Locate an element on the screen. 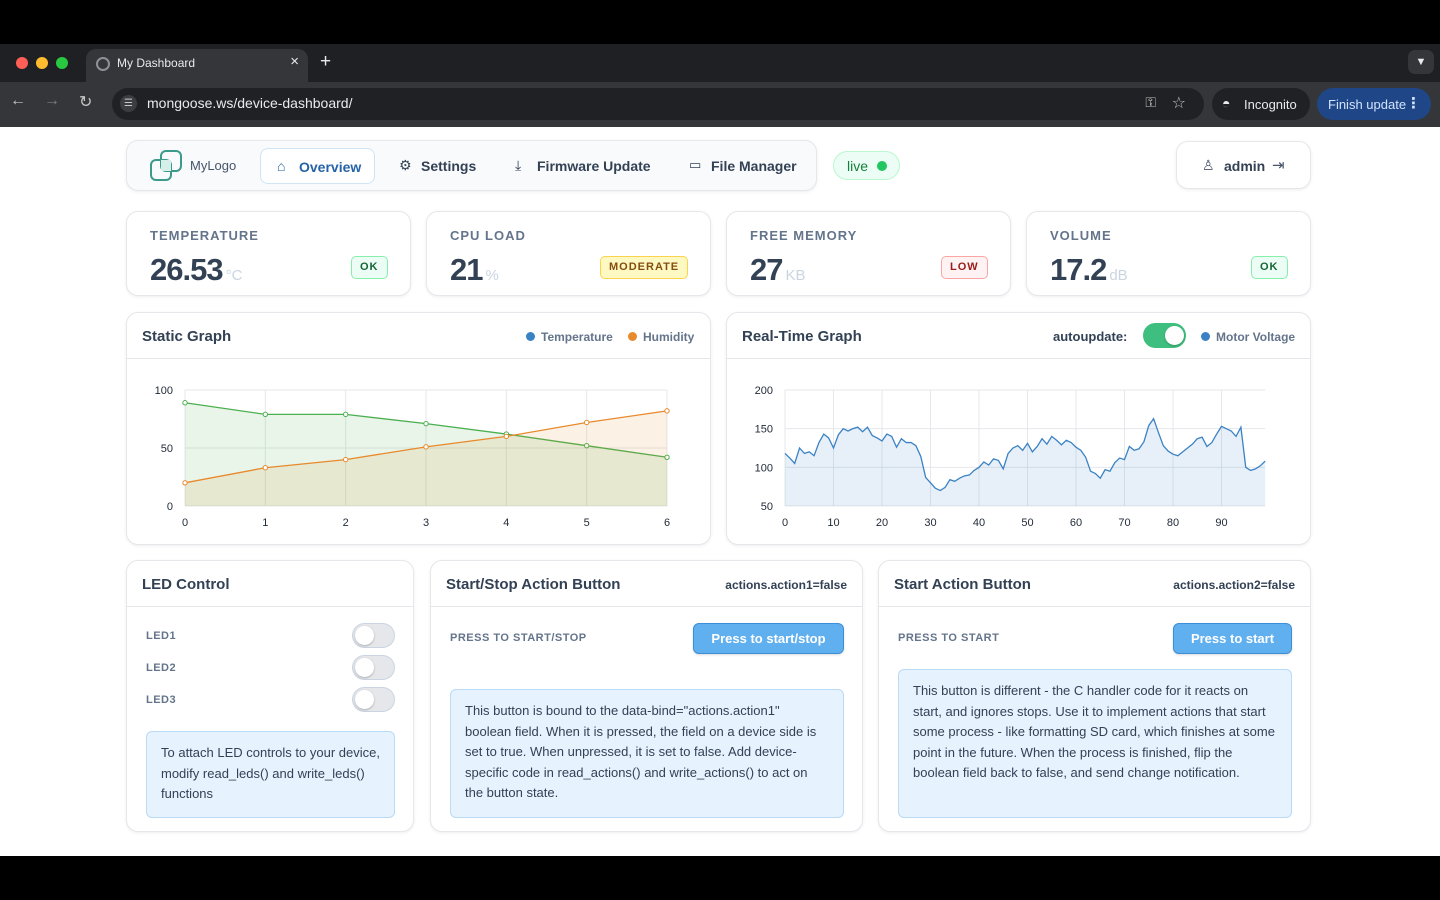 The image size is (1440, 900). x-tick-label: 40 is located at coordinates (979, 523).